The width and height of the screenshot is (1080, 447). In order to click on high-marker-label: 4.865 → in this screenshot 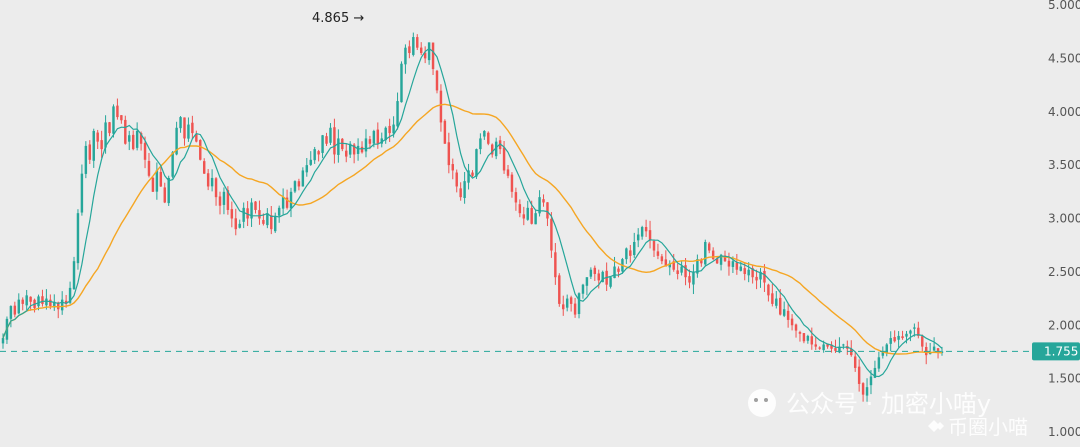, I will do `click(338, 18)`.